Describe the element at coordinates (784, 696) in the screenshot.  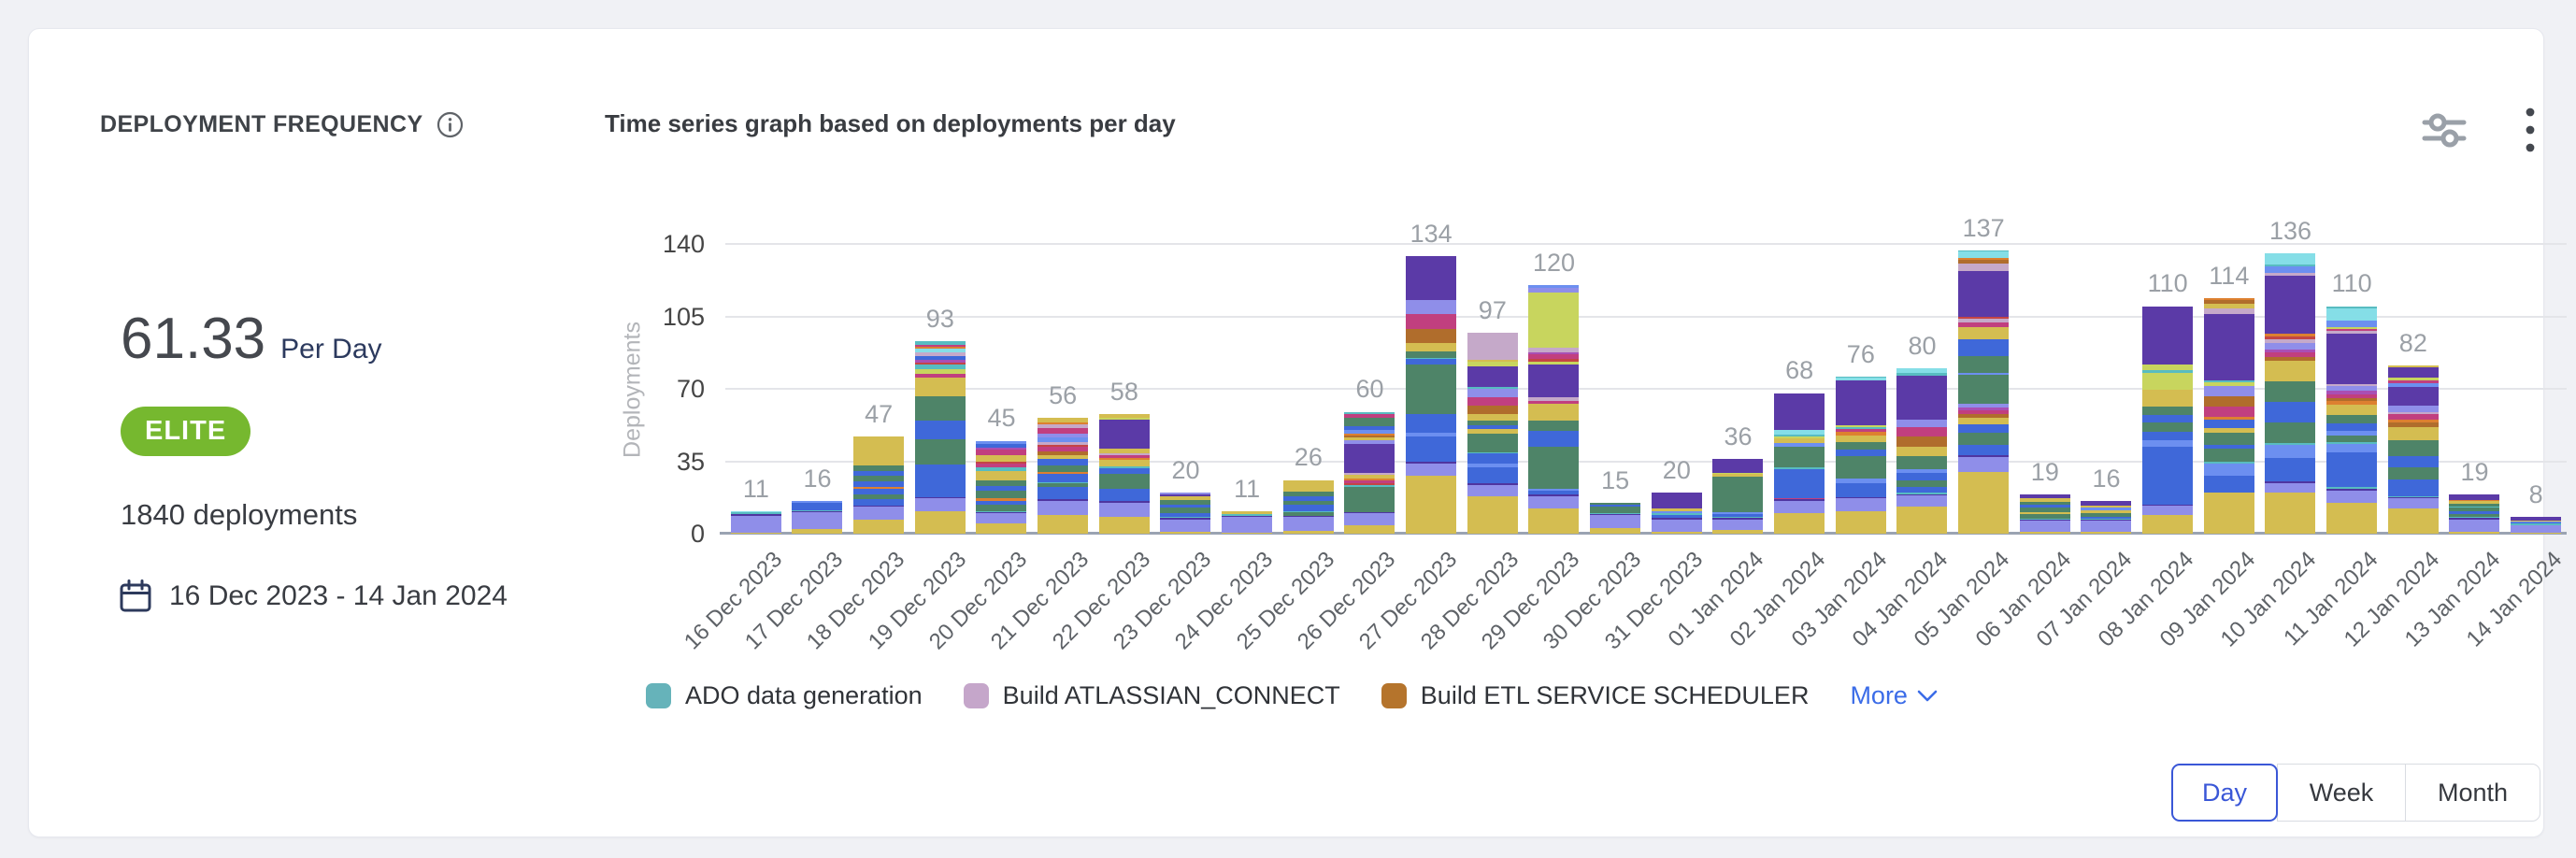
I see `legend-item: ADO data generation` at that location.